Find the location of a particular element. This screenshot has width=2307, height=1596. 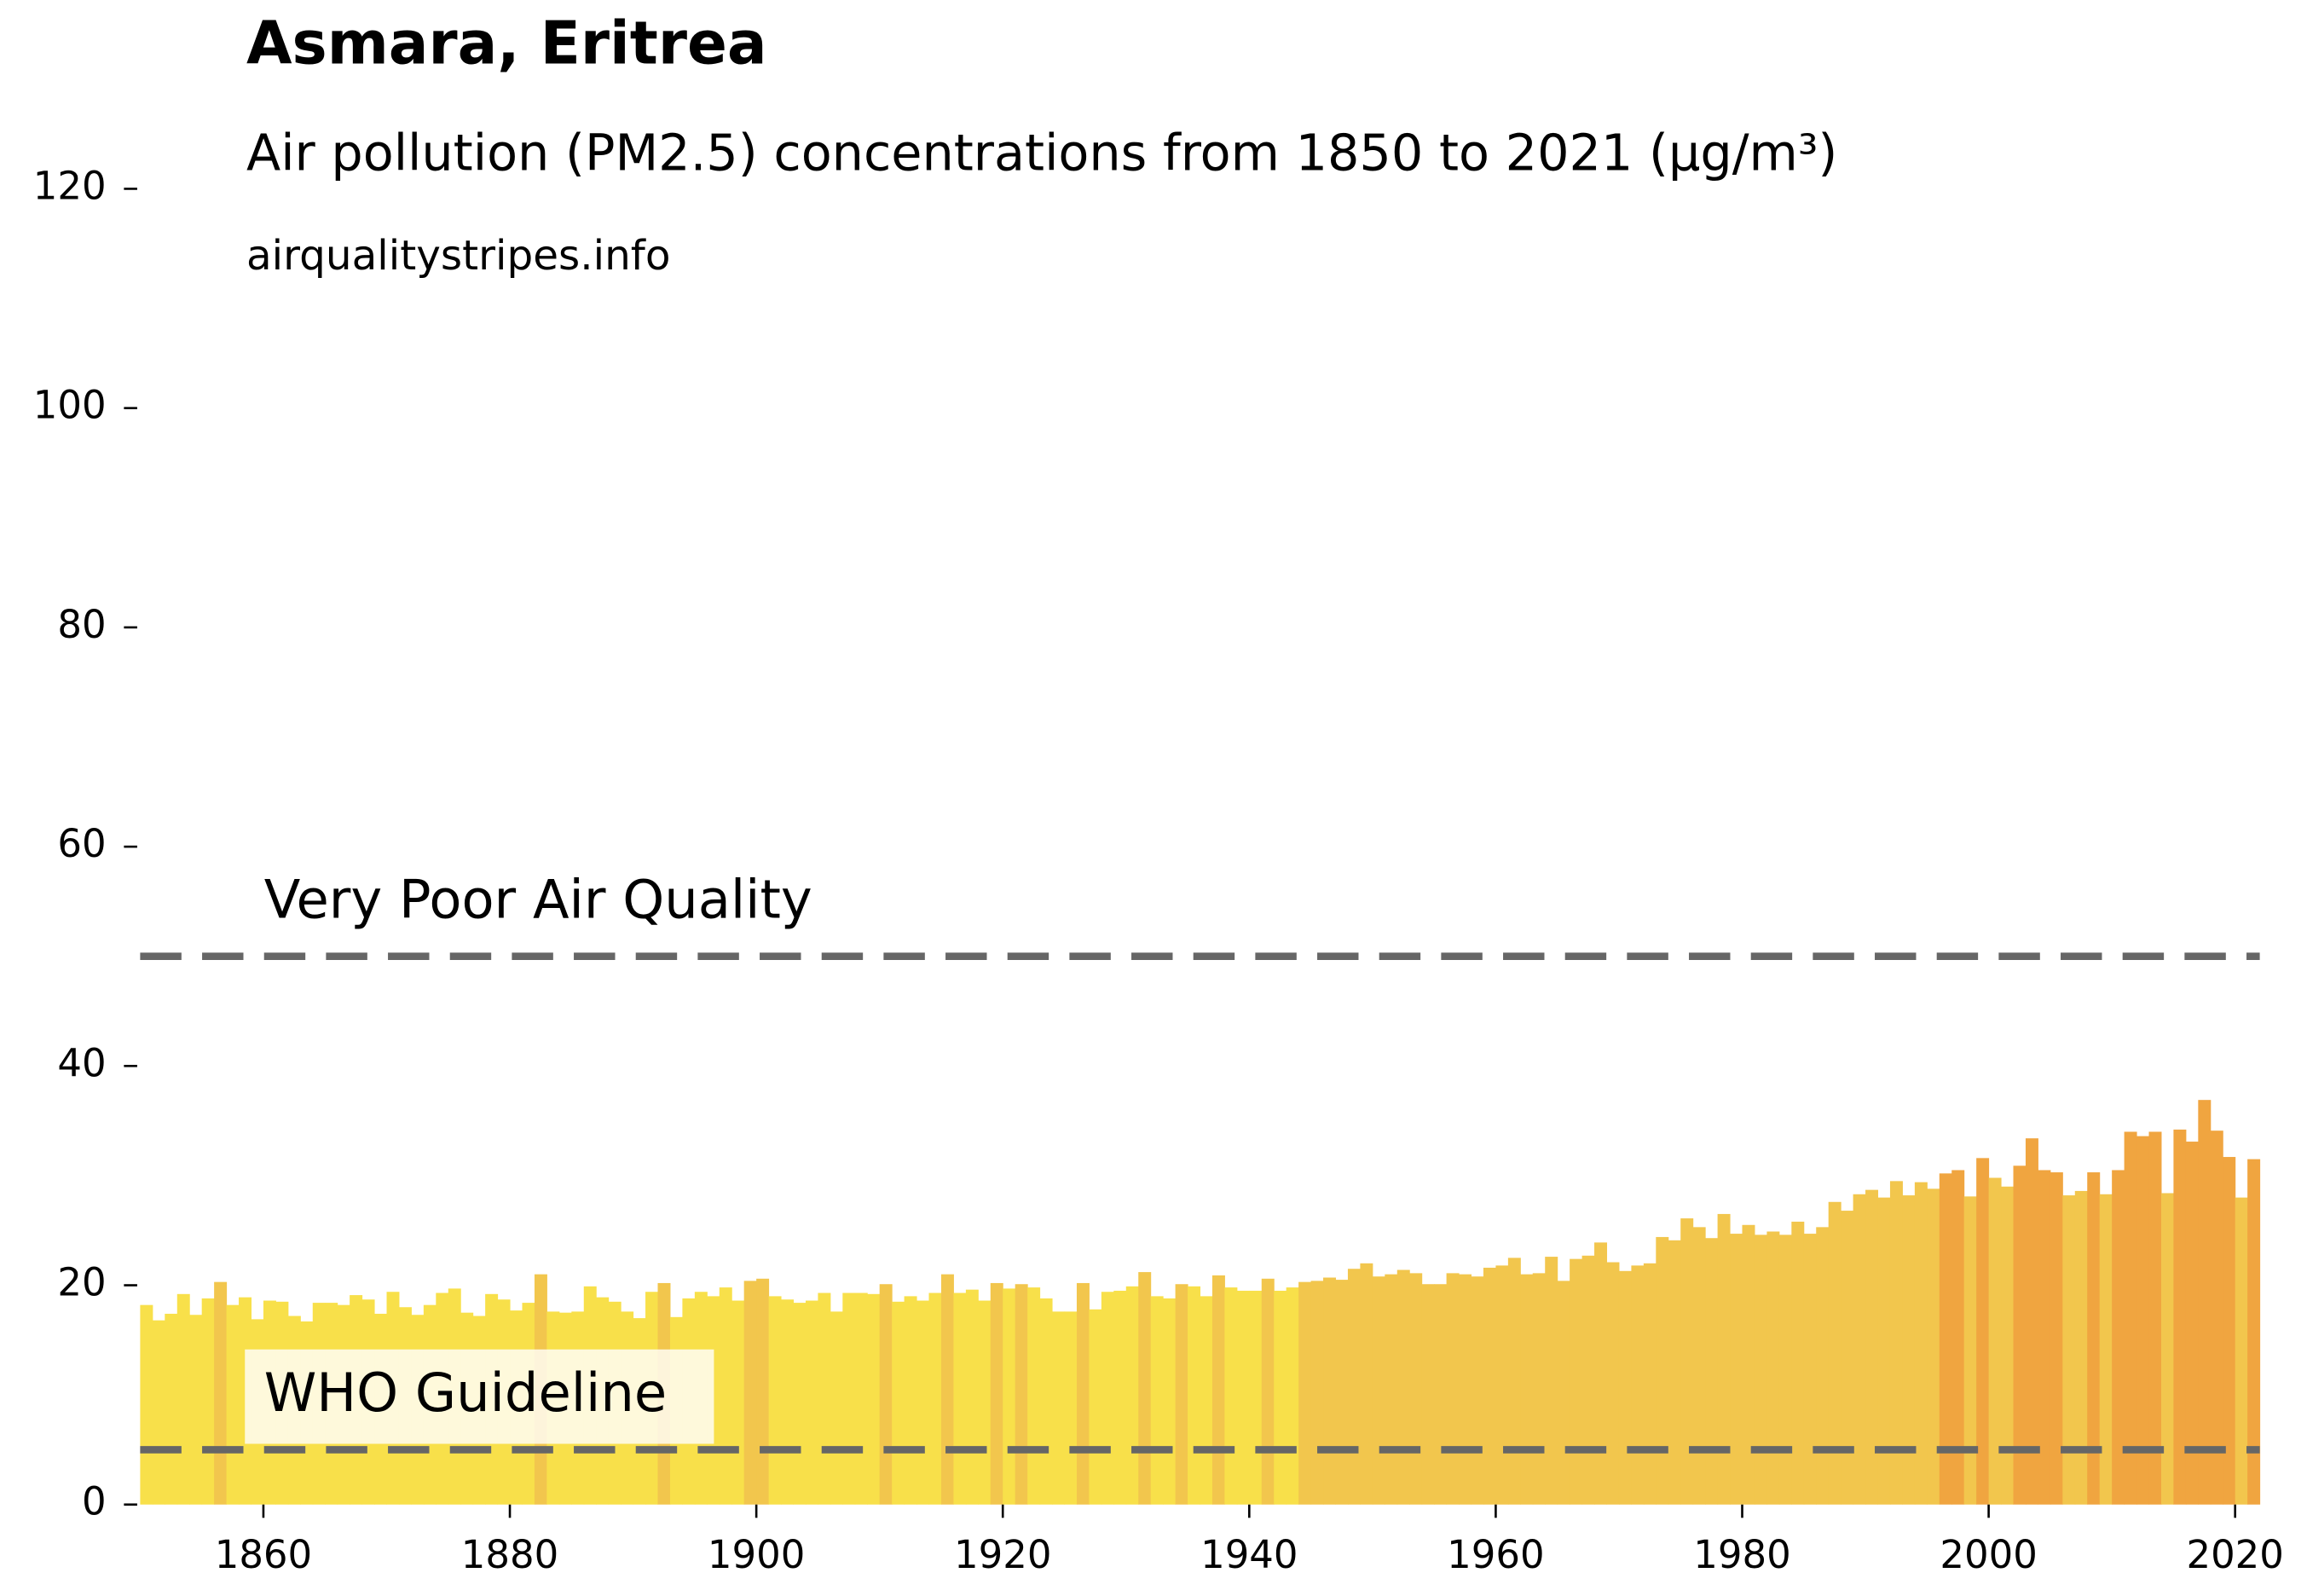

source: airqualitystripes.info is located at coordinates (458, 256).